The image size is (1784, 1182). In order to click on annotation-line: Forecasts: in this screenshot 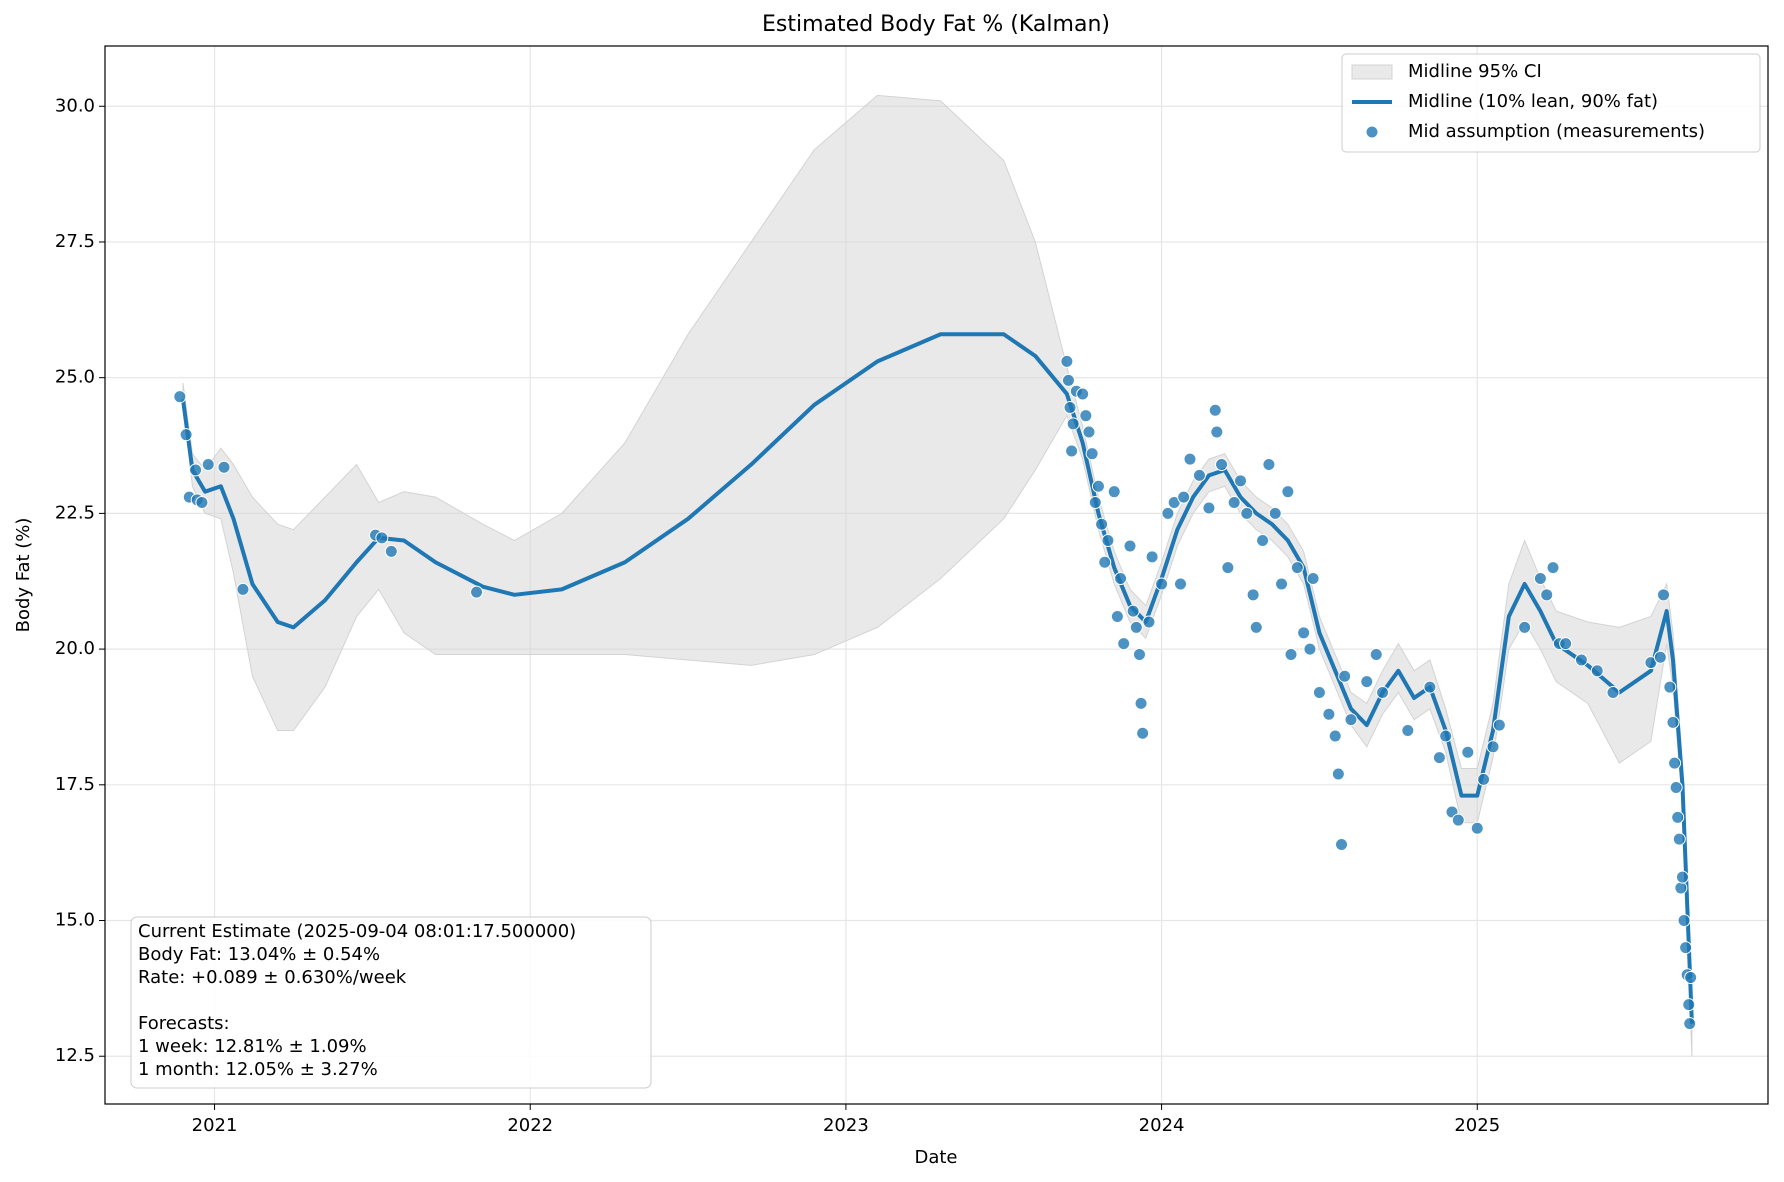, I will do `click(184, 1023)`.